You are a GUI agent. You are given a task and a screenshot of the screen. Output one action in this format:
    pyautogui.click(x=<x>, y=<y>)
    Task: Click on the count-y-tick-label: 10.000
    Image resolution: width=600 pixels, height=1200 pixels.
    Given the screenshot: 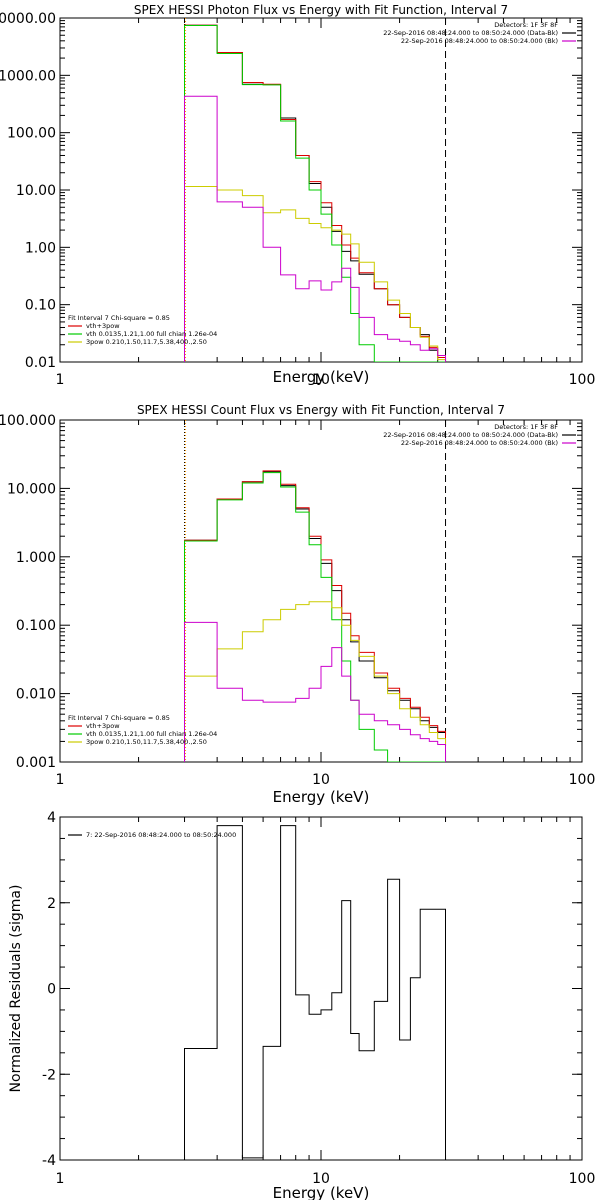 What is the action you would take?
    pyautogui.click(x=31, y=489)
    